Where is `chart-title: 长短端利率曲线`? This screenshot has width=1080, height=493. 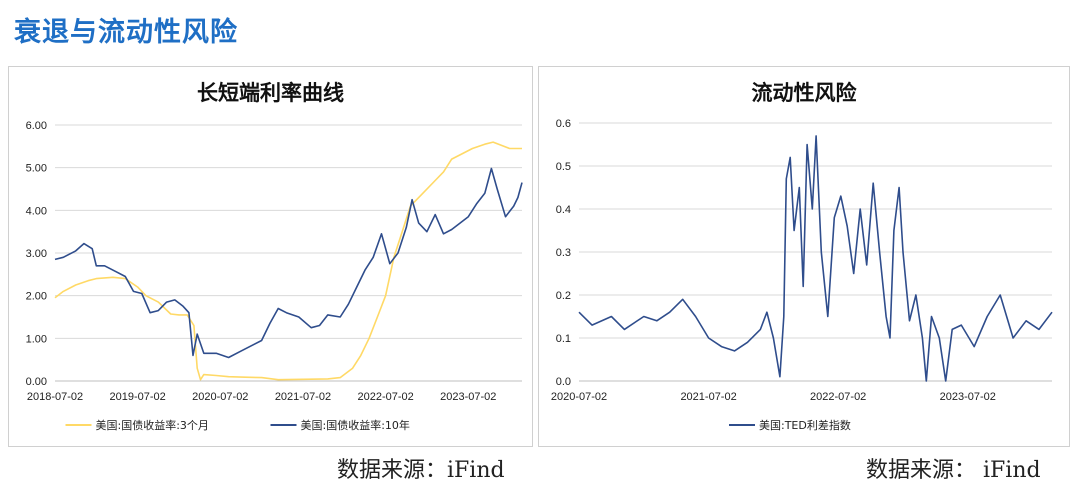
chart-title: 长短端利率曲线 is located at coordinates (270, 93).